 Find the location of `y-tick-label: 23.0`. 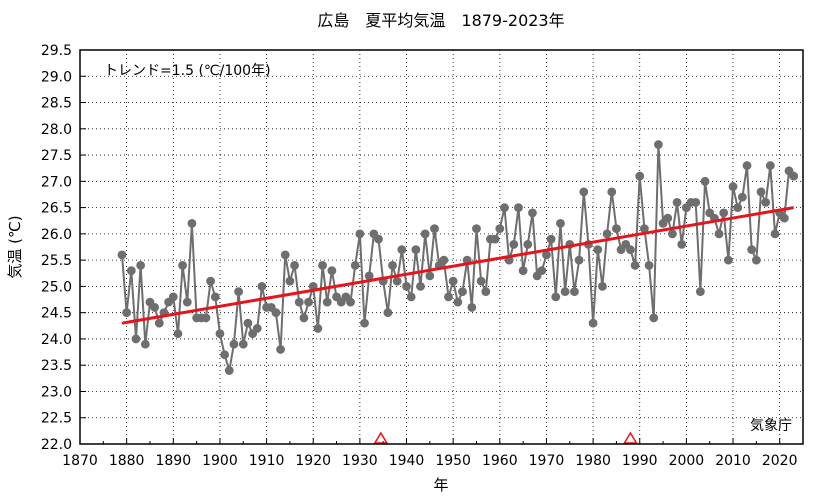

y-tick-label: 23.0 is located at coordinates (56, 392).